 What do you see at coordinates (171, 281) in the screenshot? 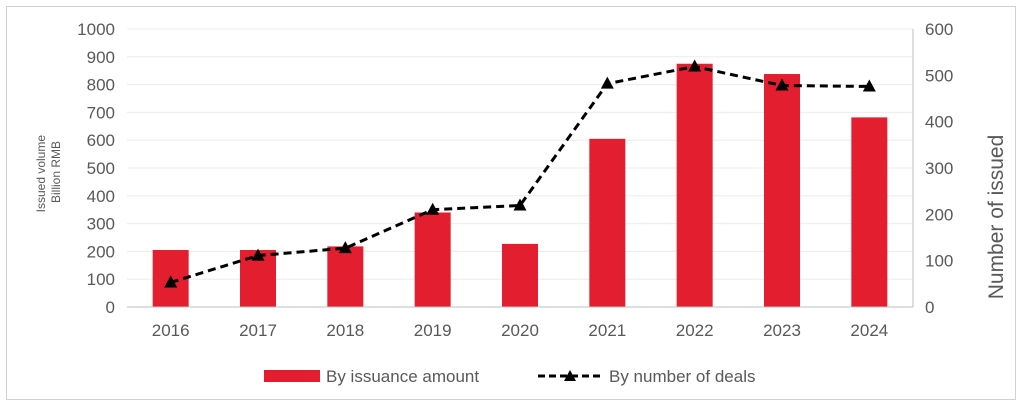
I see `deals-point-2016` at bounding box center [171, 281].